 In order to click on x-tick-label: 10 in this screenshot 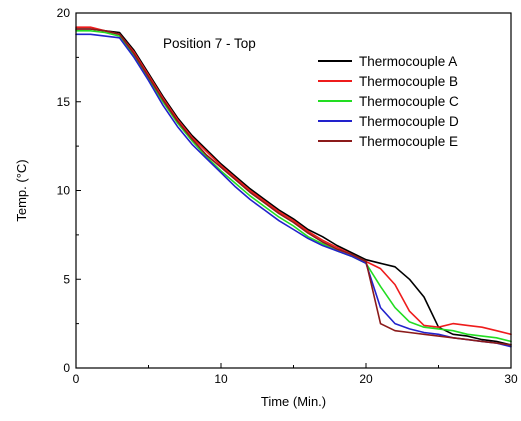, I will do `click(221, 379)`.